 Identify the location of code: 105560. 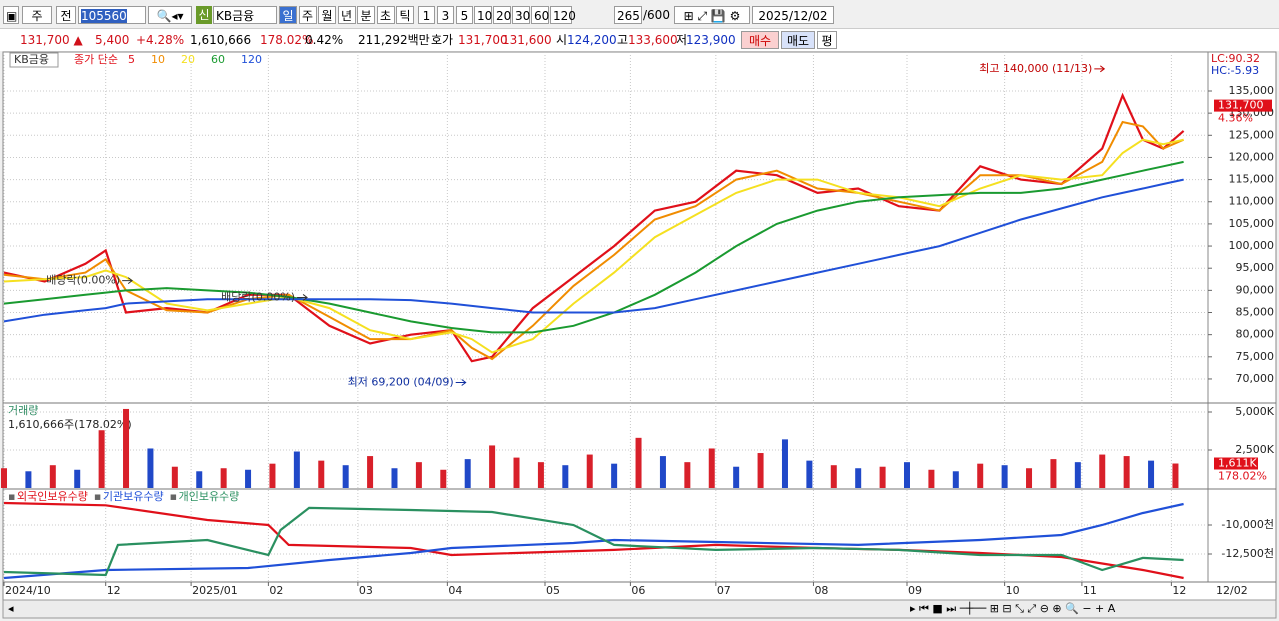
(104, 16).